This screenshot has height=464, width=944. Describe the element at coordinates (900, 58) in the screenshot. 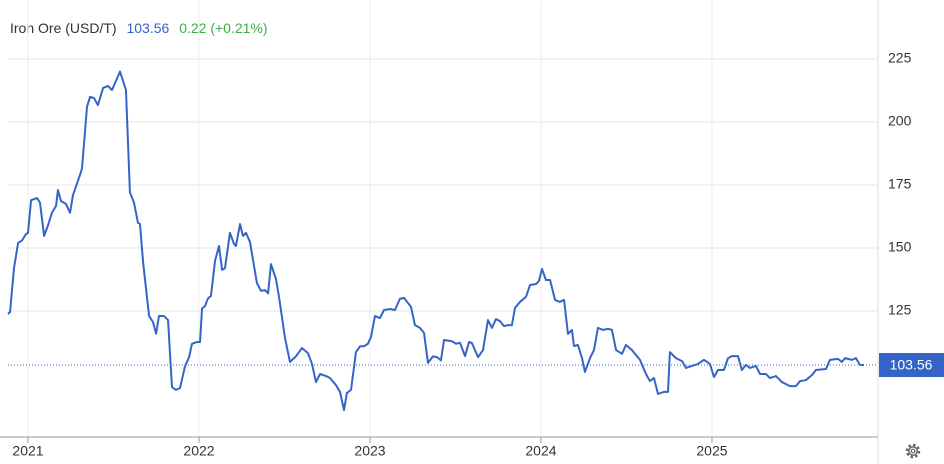

I see `y-tick-label: 225` at that location.